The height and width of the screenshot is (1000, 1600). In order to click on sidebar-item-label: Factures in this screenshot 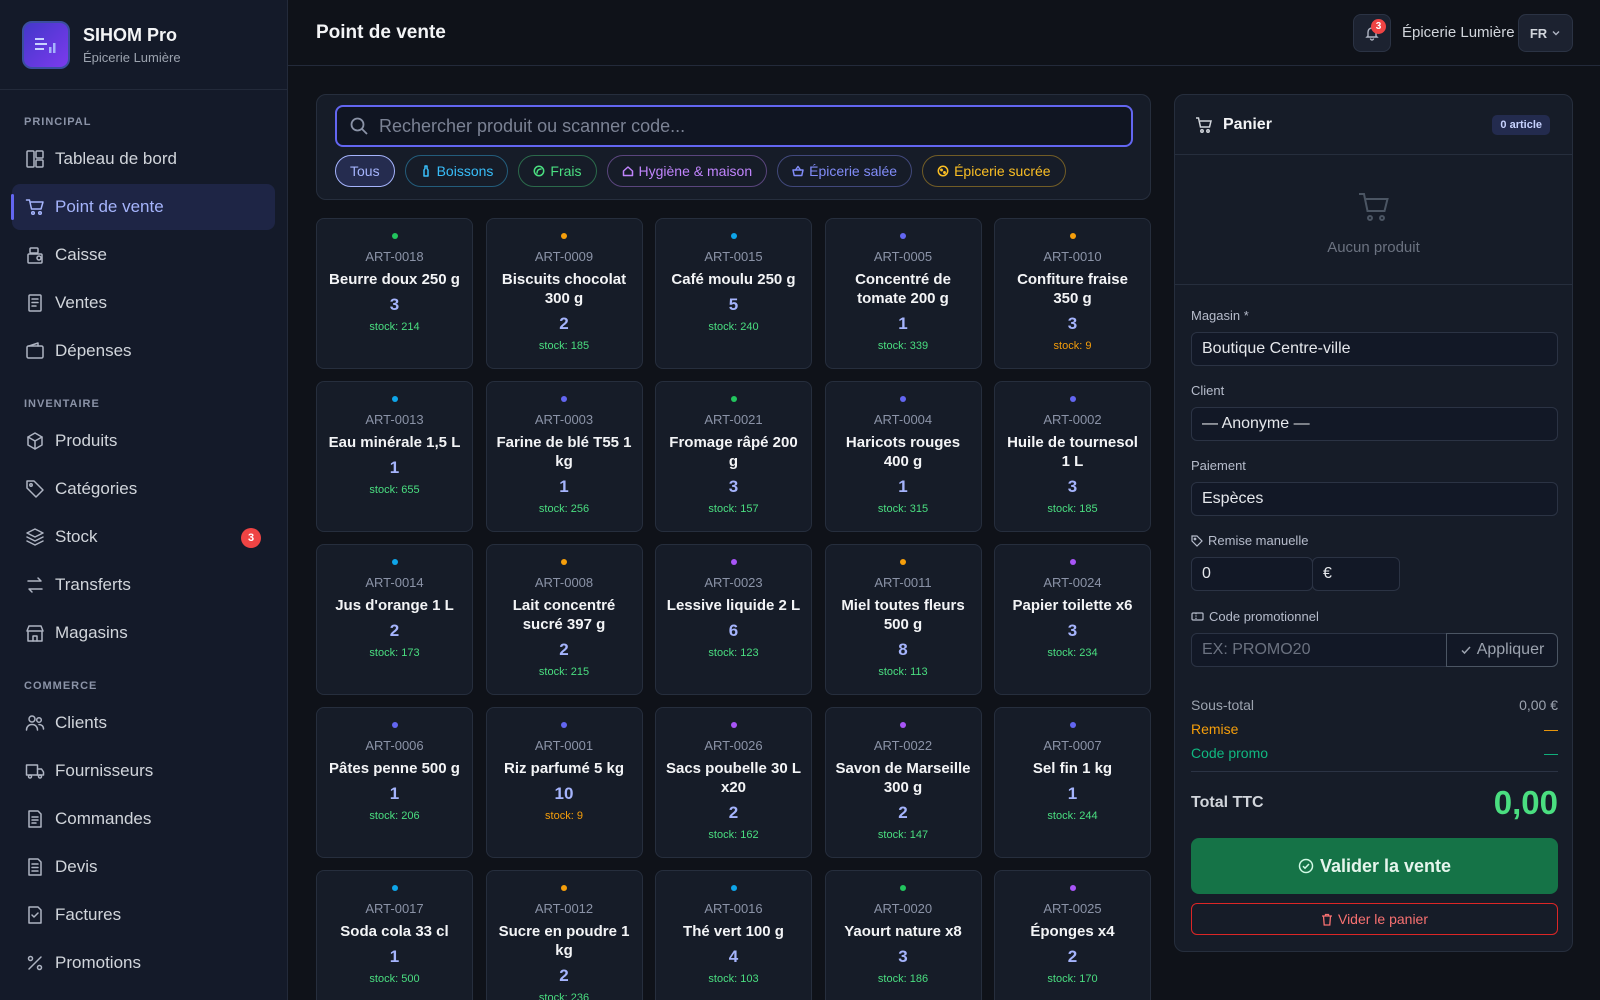, I will do `click(88, 914)`.